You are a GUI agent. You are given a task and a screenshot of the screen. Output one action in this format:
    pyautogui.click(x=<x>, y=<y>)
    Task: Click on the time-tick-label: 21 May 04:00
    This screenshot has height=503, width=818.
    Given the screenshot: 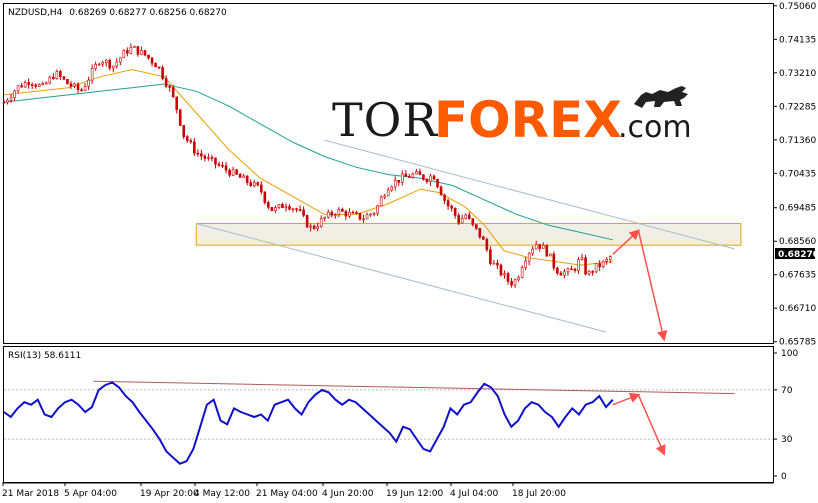 What is the action you would take?
    pyautogui.click(x=287, y=494)
    